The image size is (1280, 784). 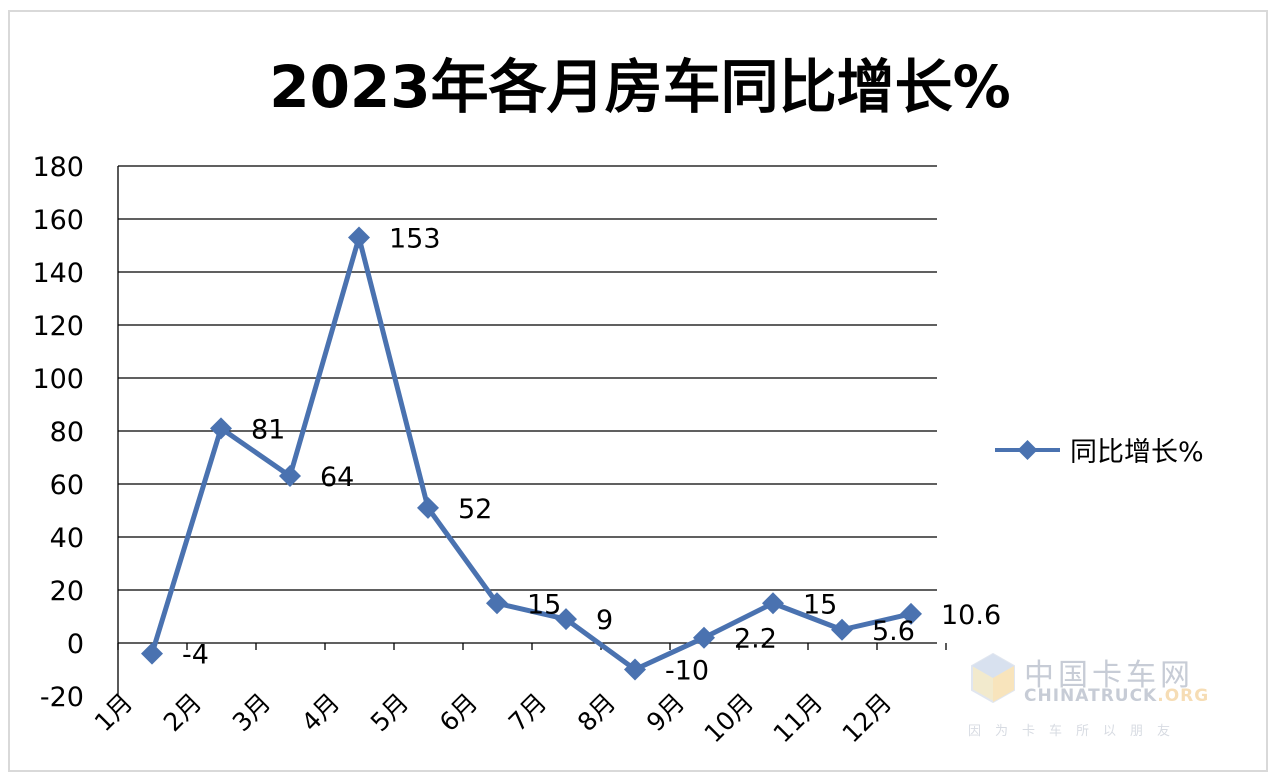 I want to click on x-tick-label: 4月, so click(x=320, y=712).